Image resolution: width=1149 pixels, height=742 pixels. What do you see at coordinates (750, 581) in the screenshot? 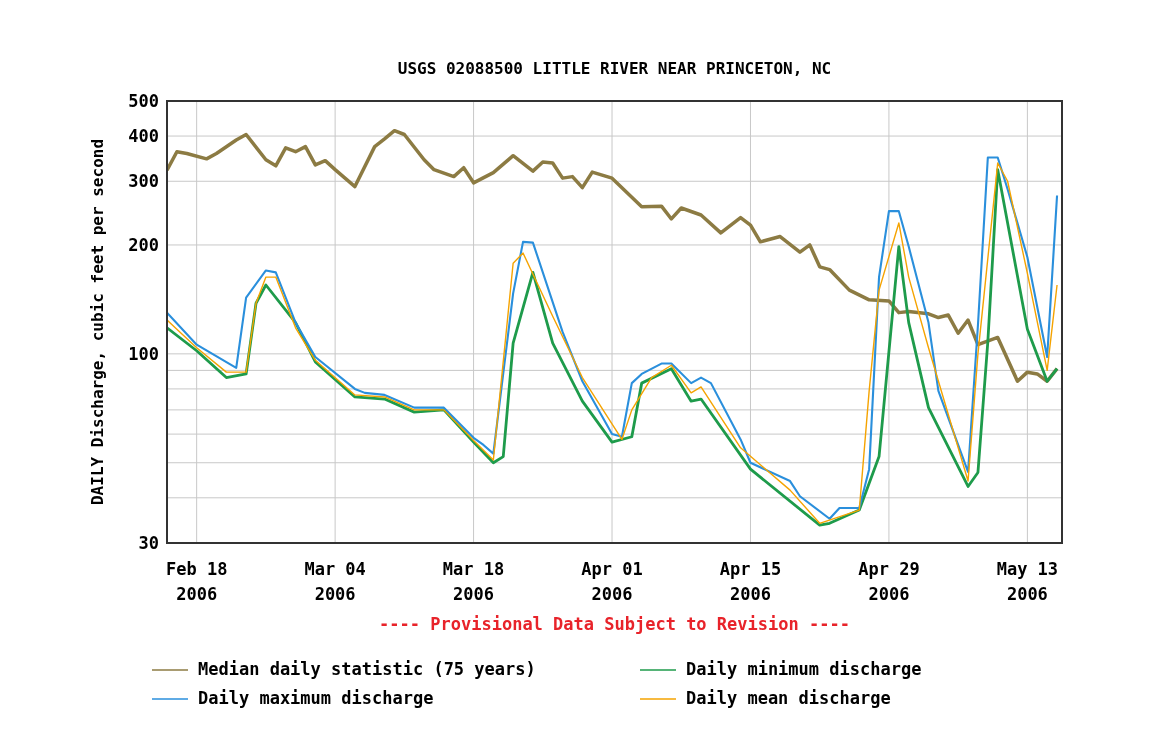
I see `x-tick-label: Apr 15 2006` at bounding box center [750, 581].